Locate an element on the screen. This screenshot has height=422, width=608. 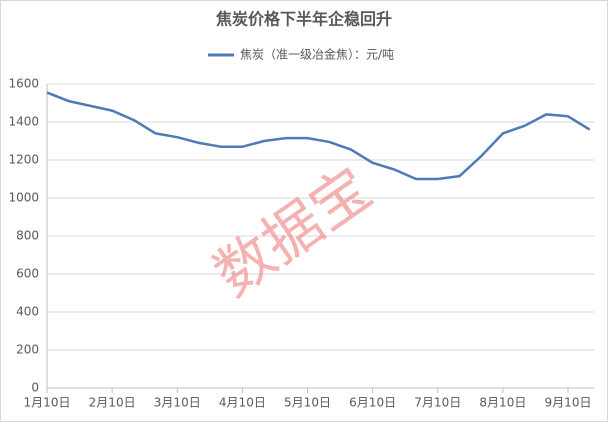
y-tick-label: 1600 is located at coordinates (23, 84).